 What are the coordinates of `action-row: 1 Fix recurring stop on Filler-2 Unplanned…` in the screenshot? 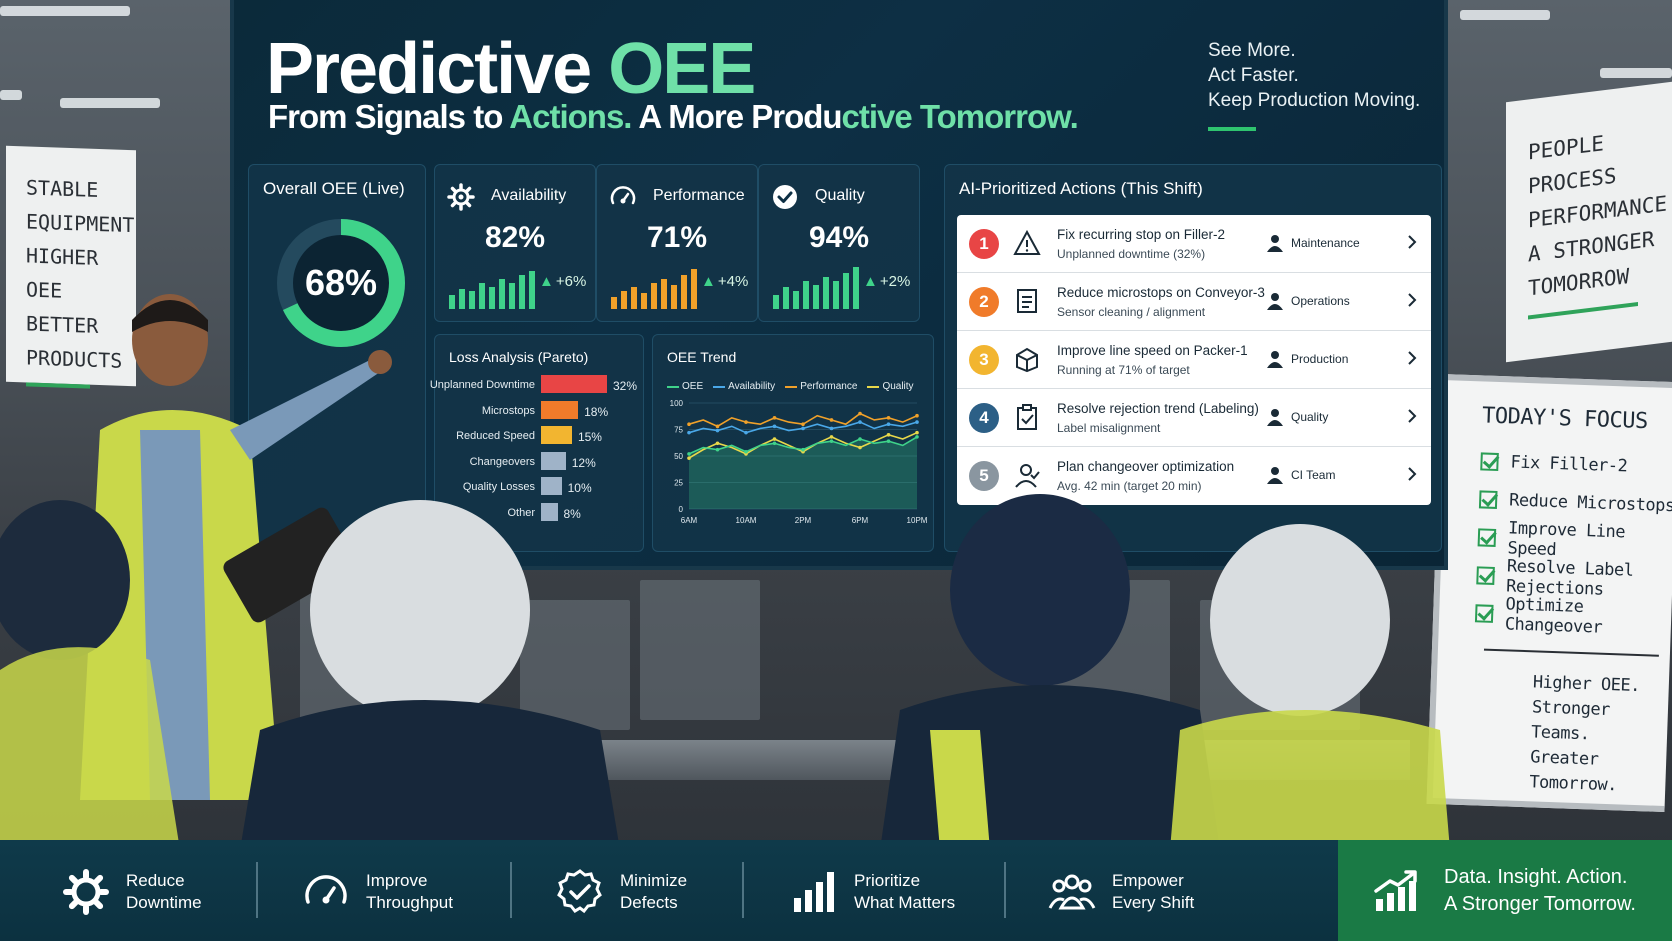 It's located at (1194, 244).